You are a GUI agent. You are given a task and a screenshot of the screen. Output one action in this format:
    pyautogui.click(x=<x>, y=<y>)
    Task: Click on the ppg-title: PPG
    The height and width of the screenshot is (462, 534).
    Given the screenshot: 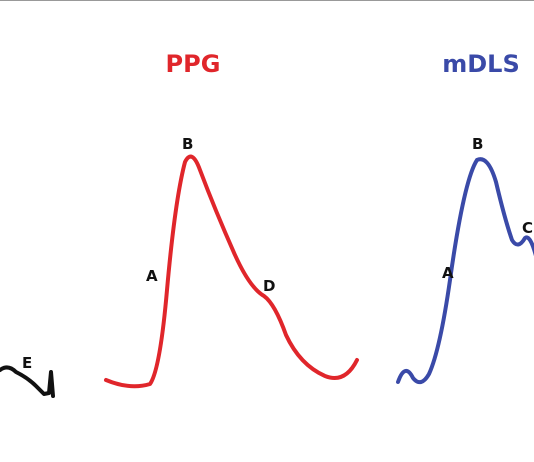 What is the action you would take?
    pyautogui.click(x=193, y=64)
    